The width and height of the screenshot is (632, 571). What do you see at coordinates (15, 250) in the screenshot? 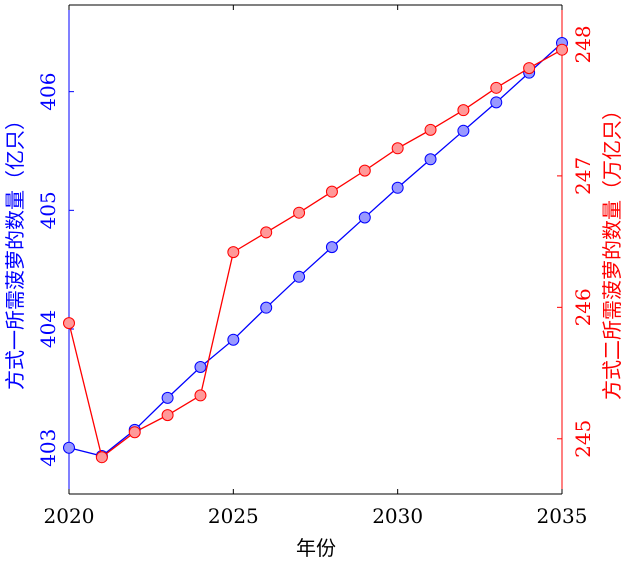
I see `left-axis-title: 方式一所需菠萝的数量（亿只）` at bounding box center [15, 250].